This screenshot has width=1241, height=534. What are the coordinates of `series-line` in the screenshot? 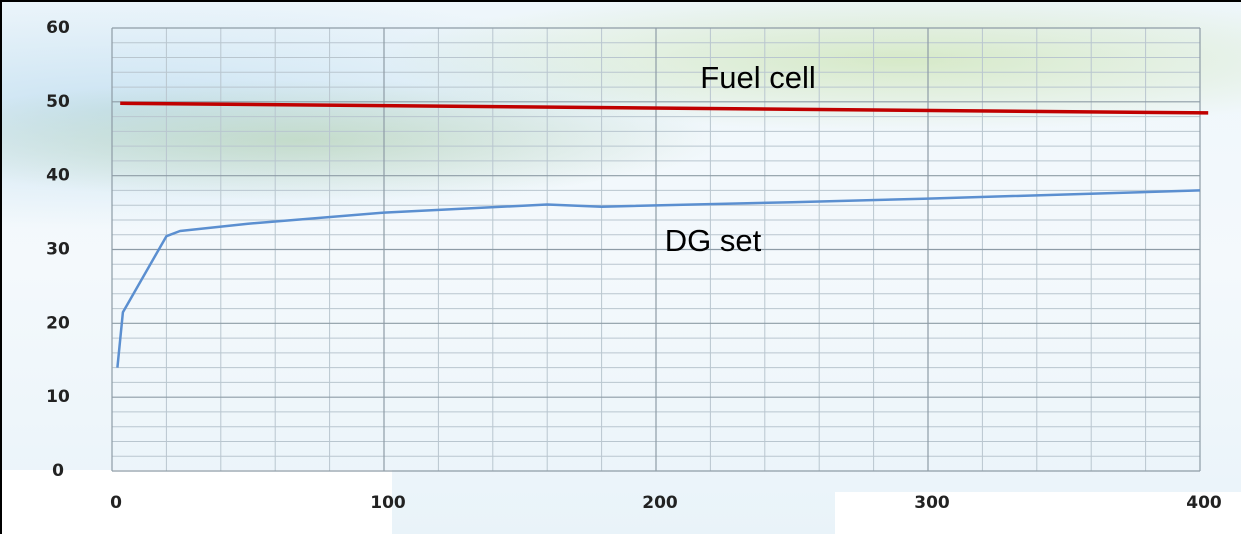 It's located at (664, 108).